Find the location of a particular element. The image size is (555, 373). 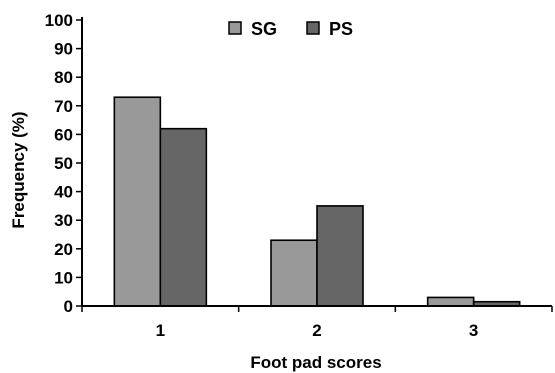

y-tick-label: 90 is located at coordinates (63, 49).